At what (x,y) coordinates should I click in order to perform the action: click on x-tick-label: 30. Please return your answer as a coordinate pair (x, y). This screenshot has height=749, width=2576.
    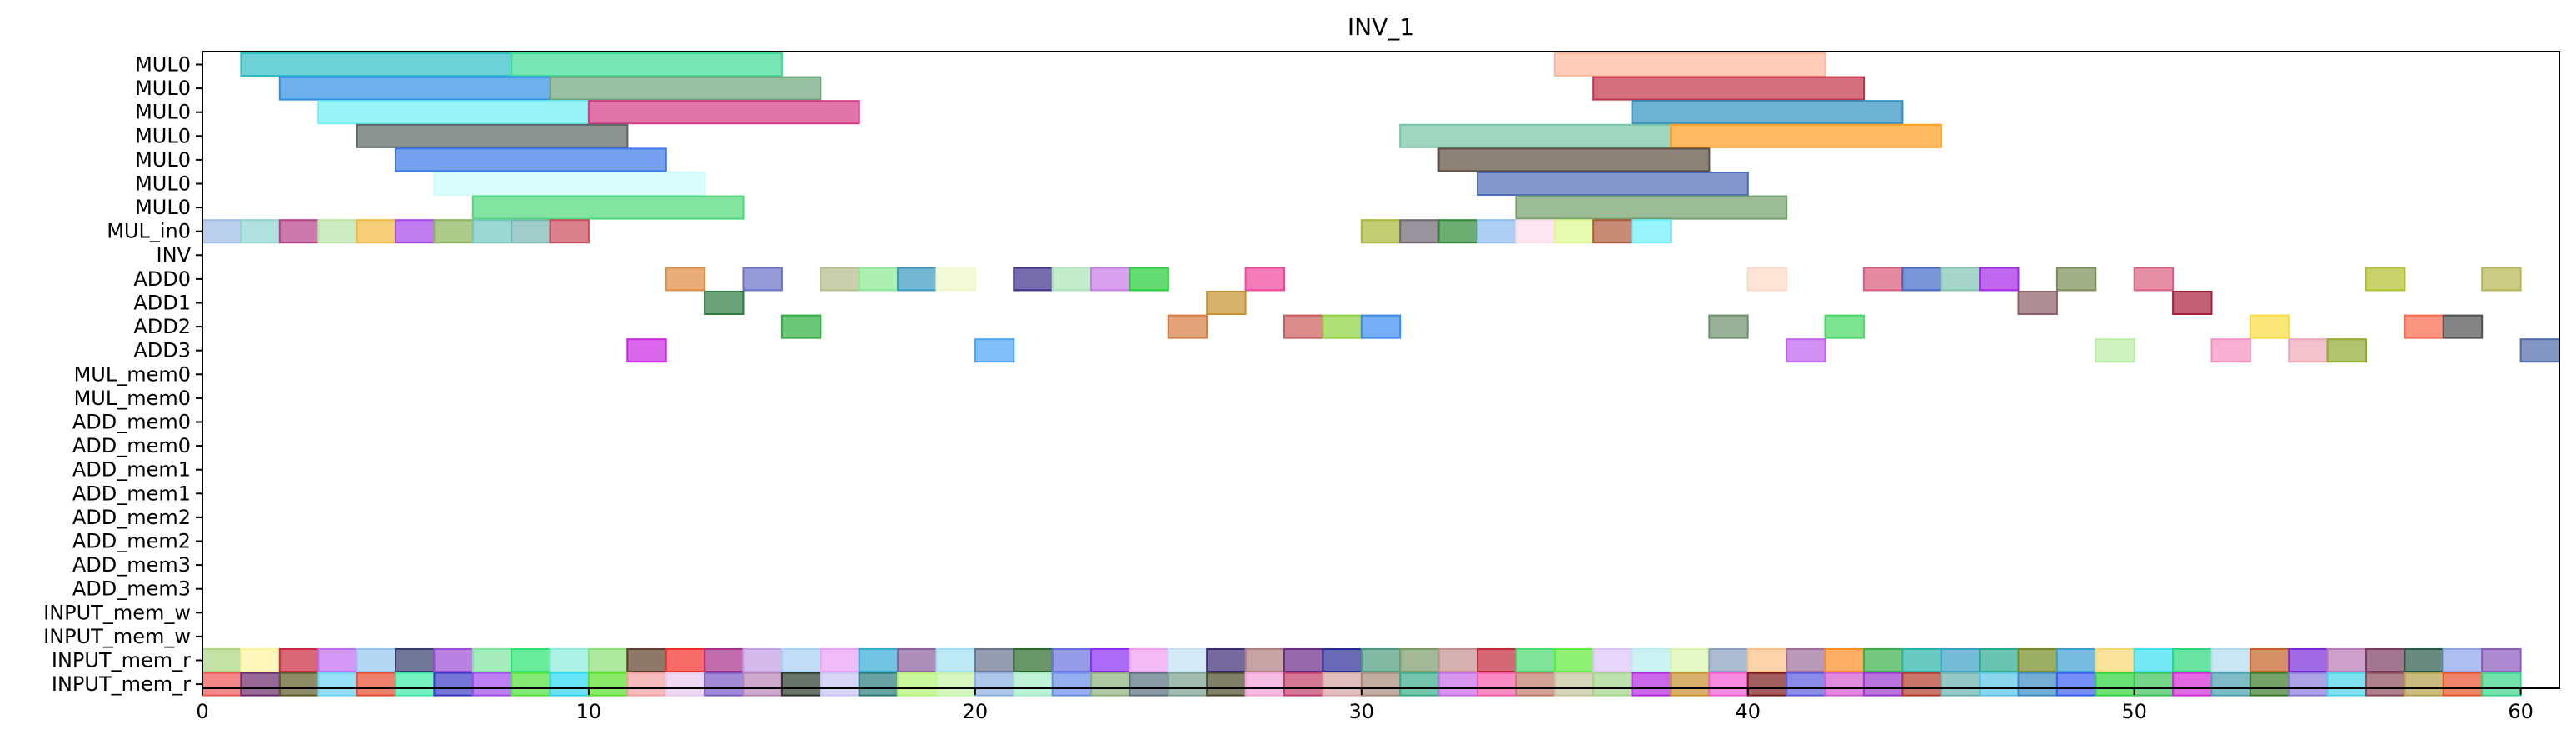
    Looking at the image, I should click on (1362, 711).